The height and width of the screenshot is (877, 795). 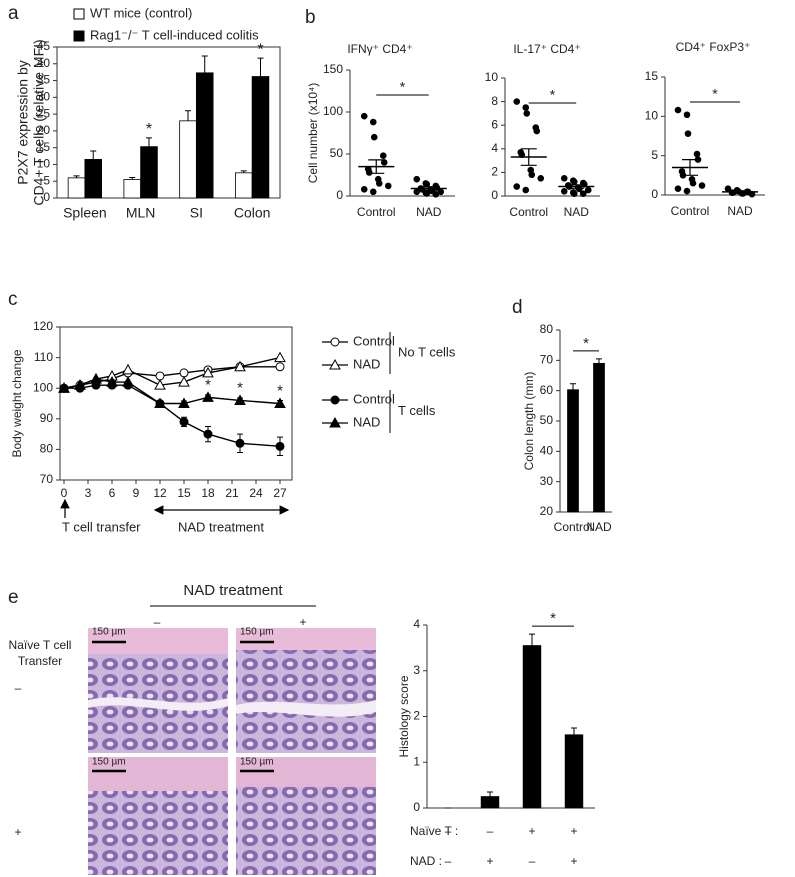 I want to click on y-axis-title: Body weight change, so click(x=17, y=403).